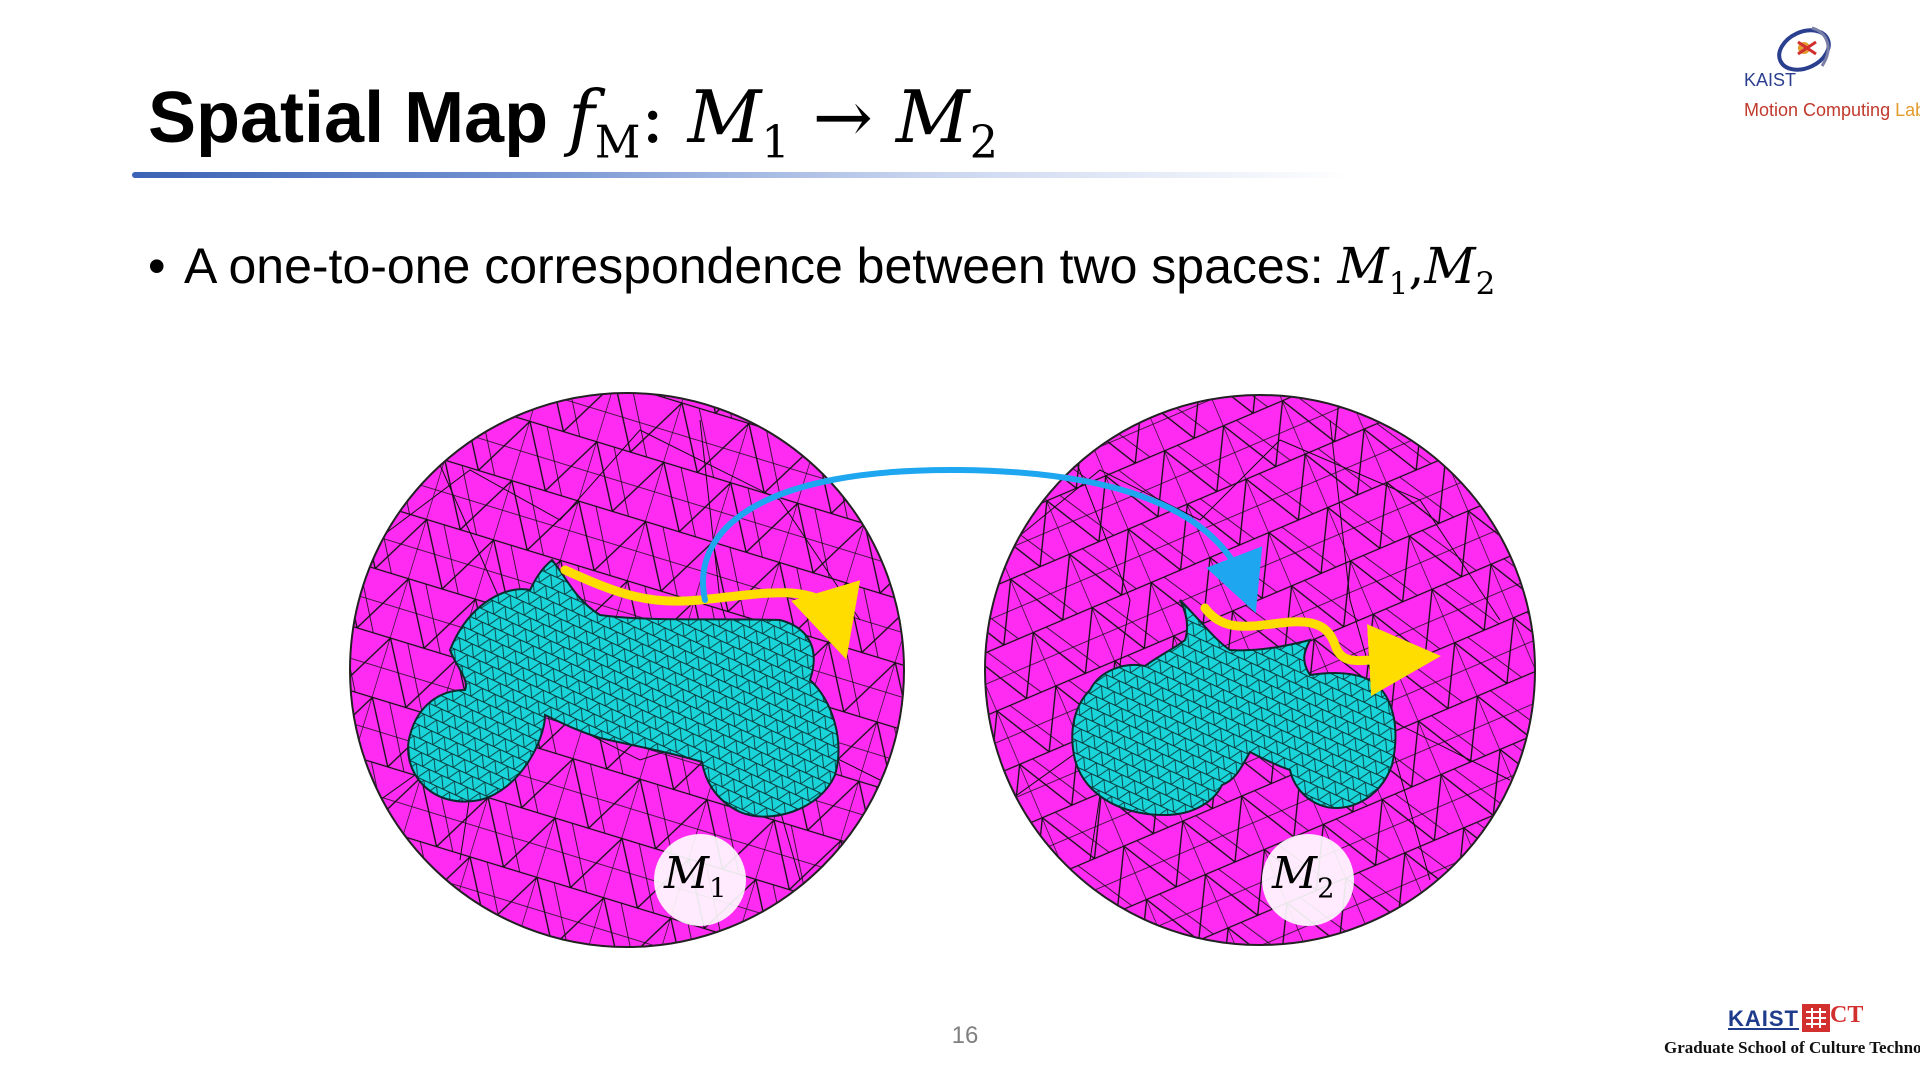 Image resolution: width=1920 pixels, height=1080 pixels. What do you see at coordinates (1763, 1019) in the screenshot?
I see `school-logo-org: KAIST` at bounding box center [1763, 1019].